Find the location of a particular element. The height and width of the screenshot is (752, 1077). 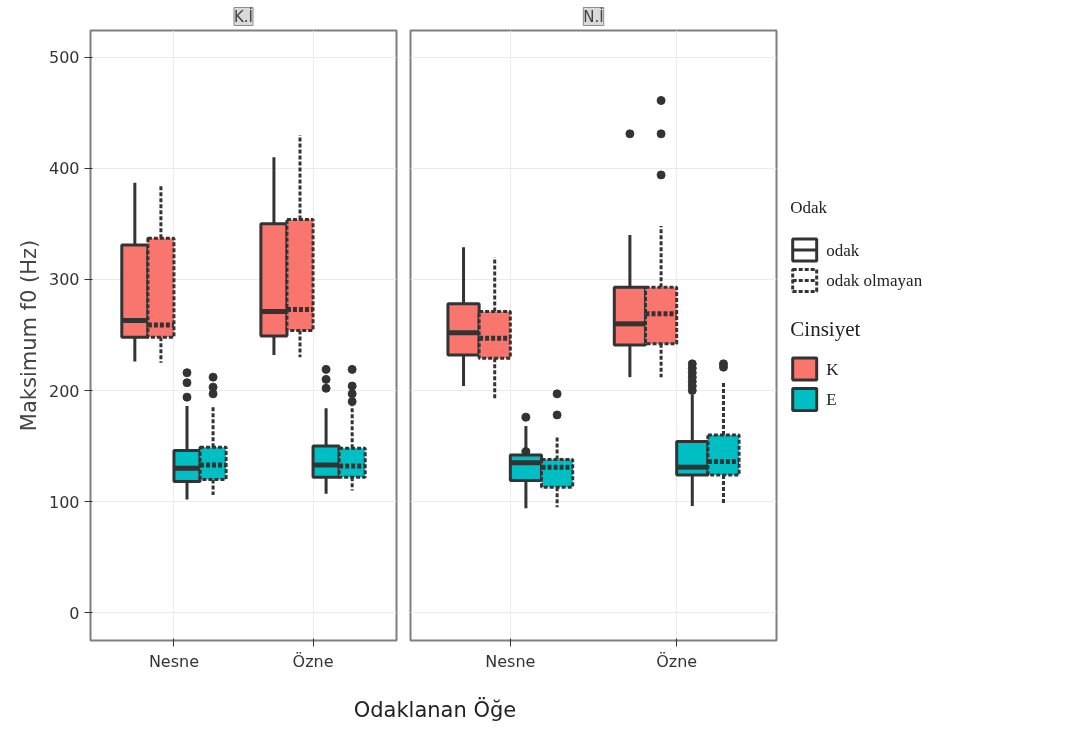

y-tick-label: 100 is located at coordinates (64, 502).